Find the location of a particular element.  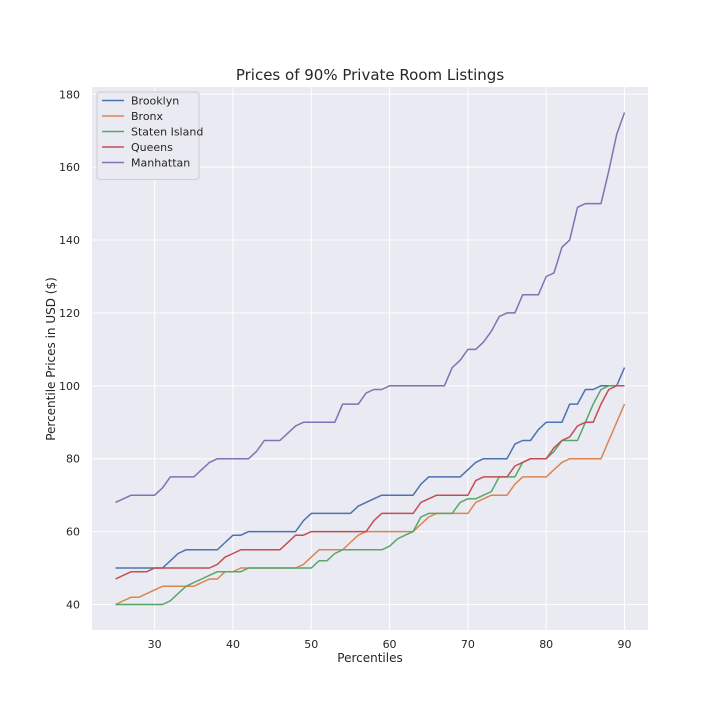

y-tick-label: 40 is located at coordinates (73, 604).